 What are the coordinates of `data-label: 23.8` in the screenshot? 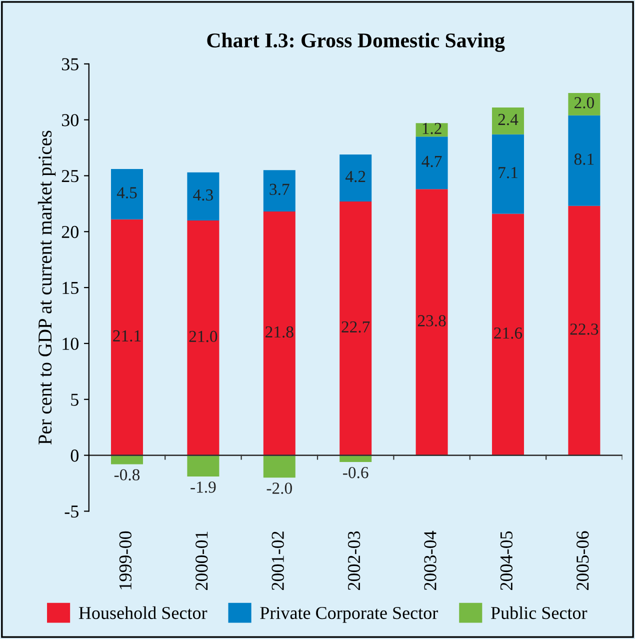 It's located at (432, 320).